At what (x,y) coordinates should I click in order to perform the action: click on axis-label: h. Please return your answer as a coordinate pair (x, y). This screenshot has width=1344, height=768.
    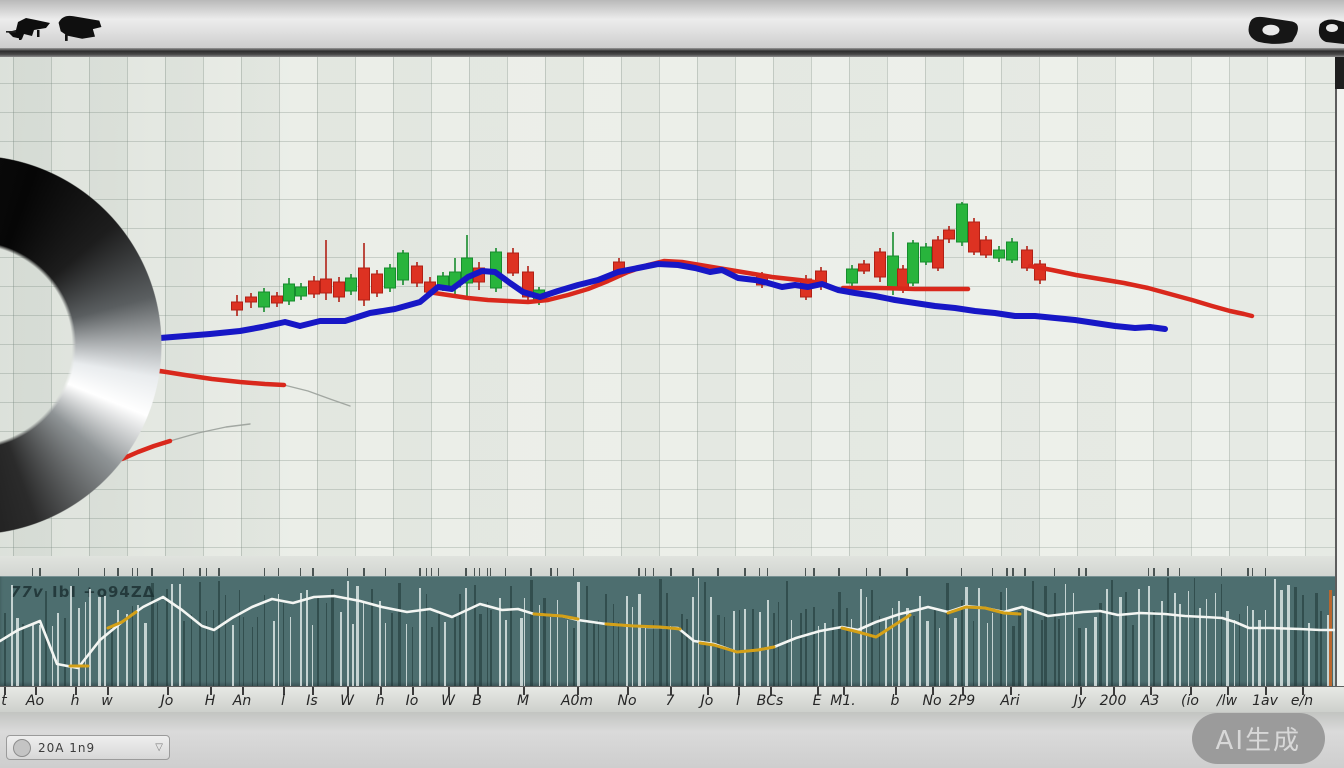
    Looking at the image, I should click on (380, 701).